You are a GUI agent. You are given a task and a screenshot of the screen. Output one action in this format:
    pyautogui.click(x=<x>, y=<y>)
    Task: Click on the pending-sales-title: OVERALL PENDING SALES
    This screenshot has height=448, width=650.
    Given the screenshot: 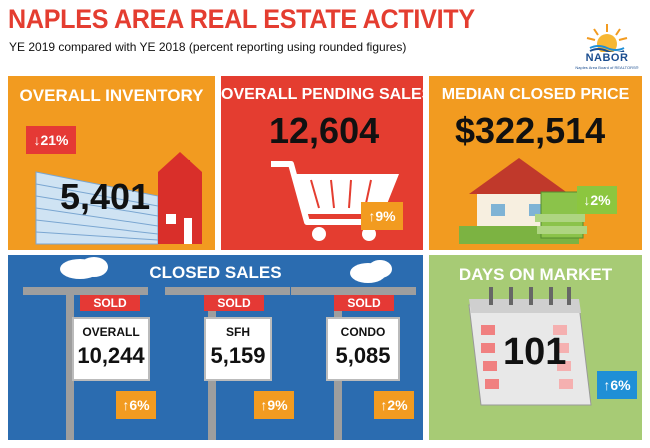 What is the action you would take?
    pyautogui.click(x=322, y=94)
    